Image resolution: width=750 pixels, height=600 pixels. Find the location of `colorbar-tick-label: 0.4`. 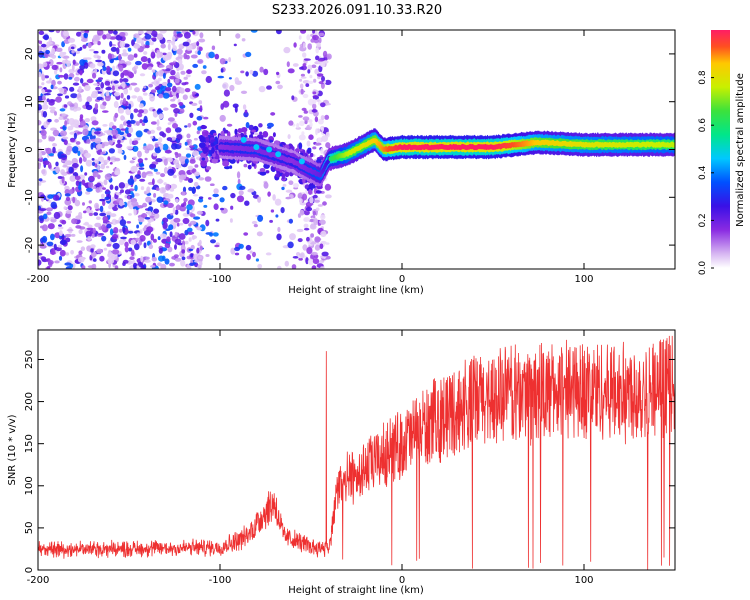

colorbar-tick-label: 0.4 is located at coordinates (703, 172).